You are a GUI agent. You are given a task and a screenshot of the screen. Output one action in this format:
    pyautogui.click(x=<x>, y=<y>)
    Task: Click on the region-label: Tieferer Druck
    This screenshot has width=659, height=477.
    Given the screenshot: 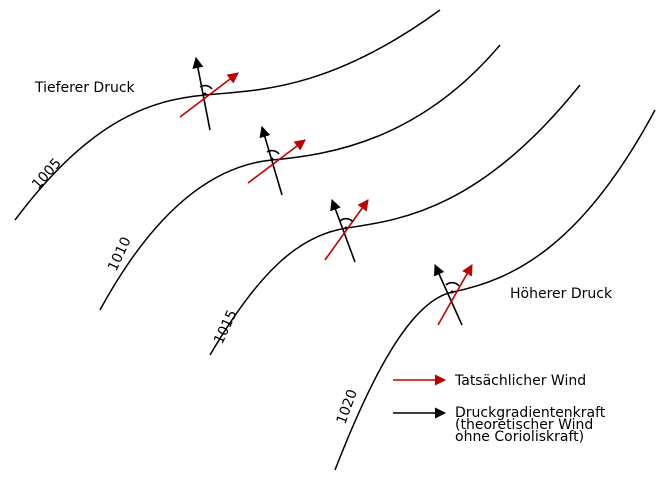 What is the action you would take?
    pyautogui.click(x=85, y=88)
    